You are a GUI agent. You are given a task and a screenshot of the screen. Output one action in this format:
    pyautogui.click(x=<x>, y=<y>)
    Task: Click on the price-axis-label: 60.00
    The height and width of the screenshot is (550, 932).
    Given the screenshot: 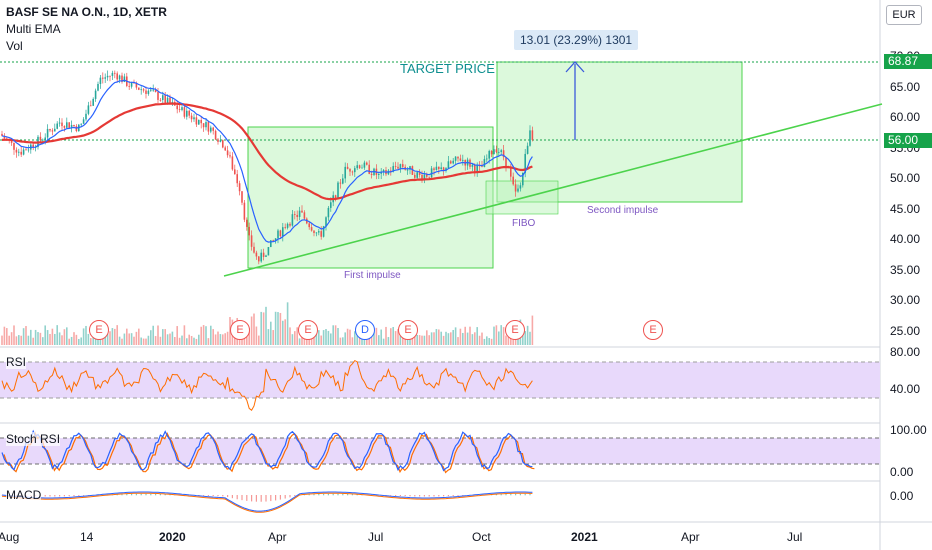 What is the action you would take?
    pyautogui.click(x=905, y=117)
    